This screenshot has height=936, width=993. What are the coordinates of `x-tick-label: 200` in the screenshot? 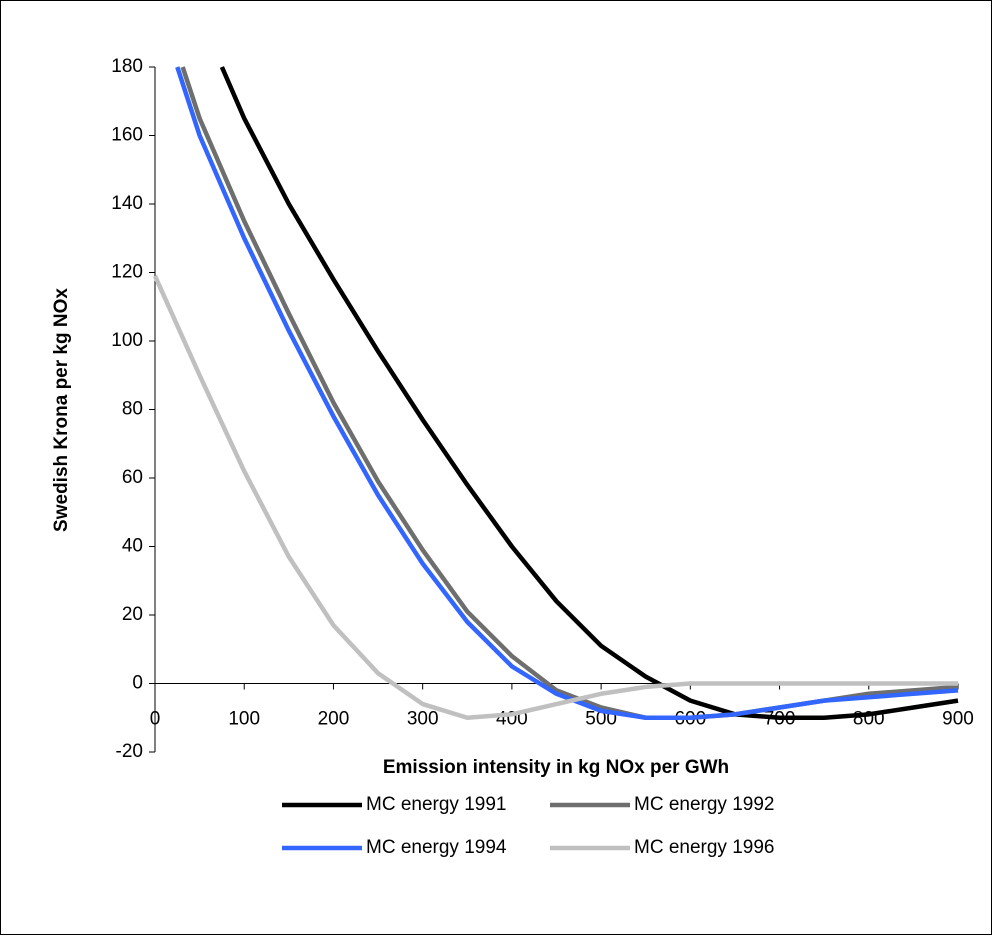 It's located at (334, 719).